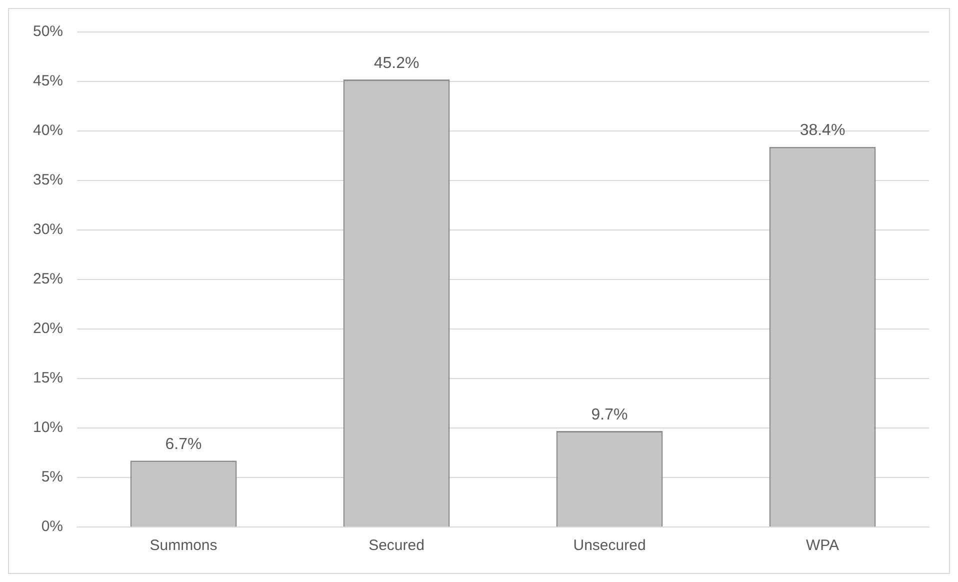  What do you see at coordinates (48, 329) in the screenshot?
I see `y-tick-label: 20%` at bounding box center [48, 329].